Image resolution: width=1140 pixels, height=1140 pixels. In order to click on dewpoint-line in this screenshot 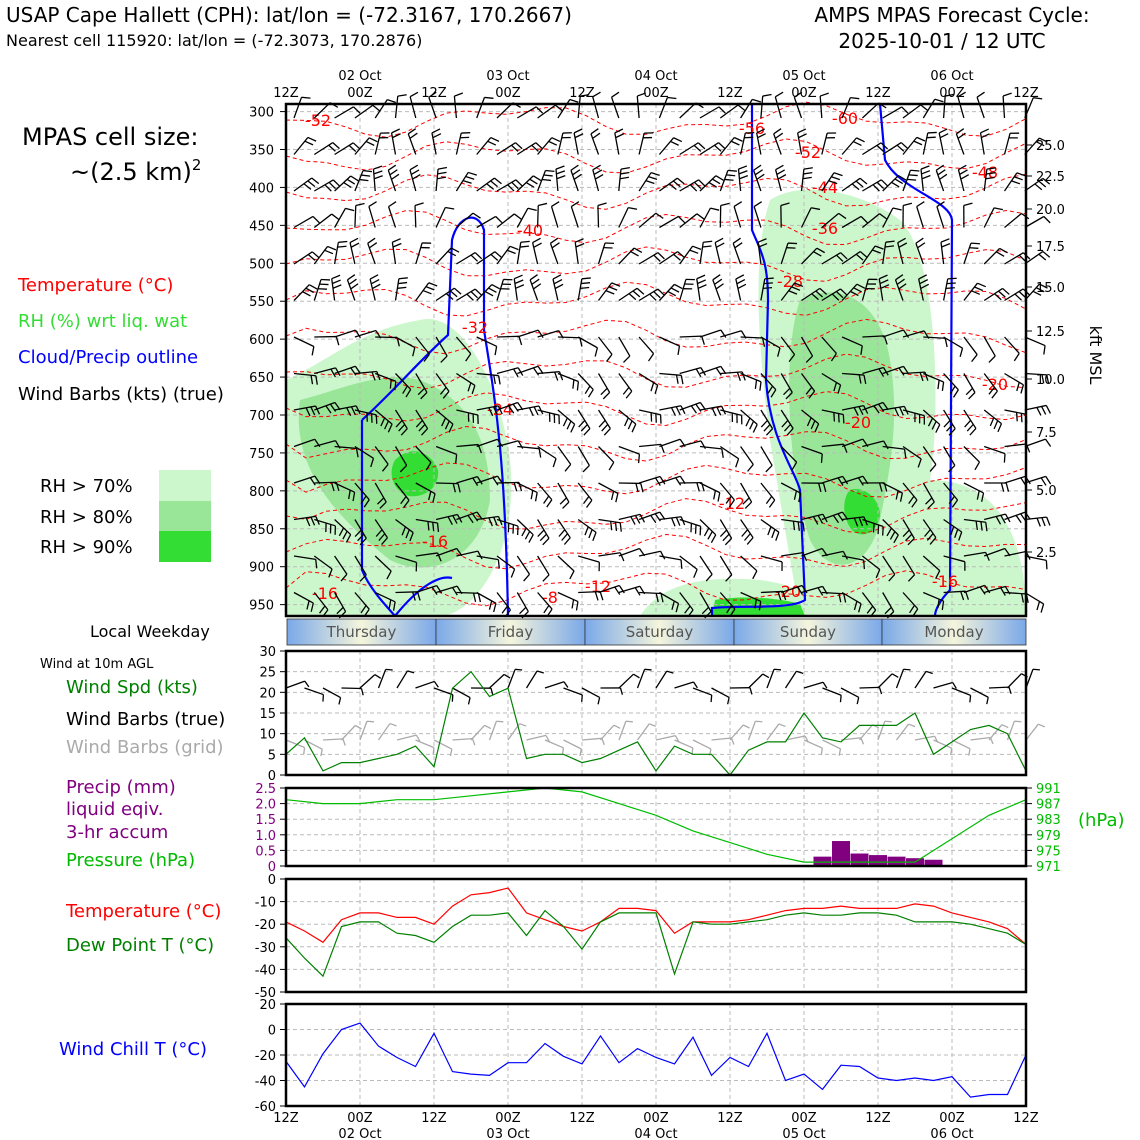, I will do `click(656, 943)`.